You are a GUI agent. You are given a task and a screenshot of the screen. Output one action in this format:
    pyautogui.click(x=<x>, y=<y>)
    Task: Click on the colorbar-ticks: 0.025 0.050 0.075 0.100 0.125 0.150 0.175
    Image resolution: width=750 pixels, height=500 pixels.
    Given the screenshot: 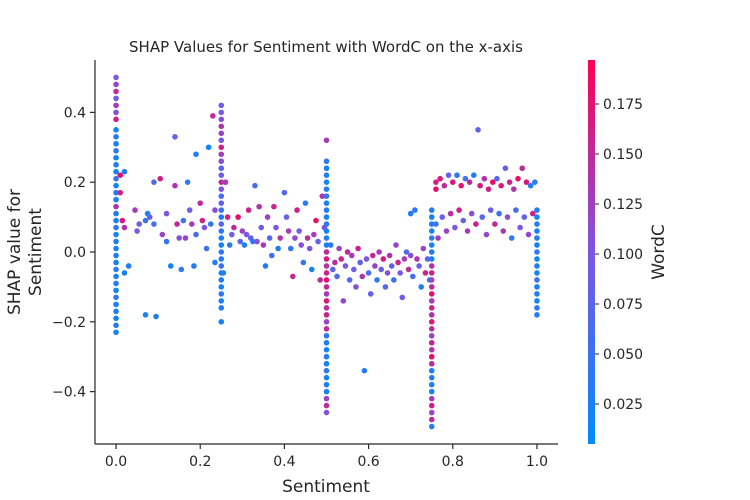 What is the action you would take?
    pyautogui.click(x=619, y=255)
    